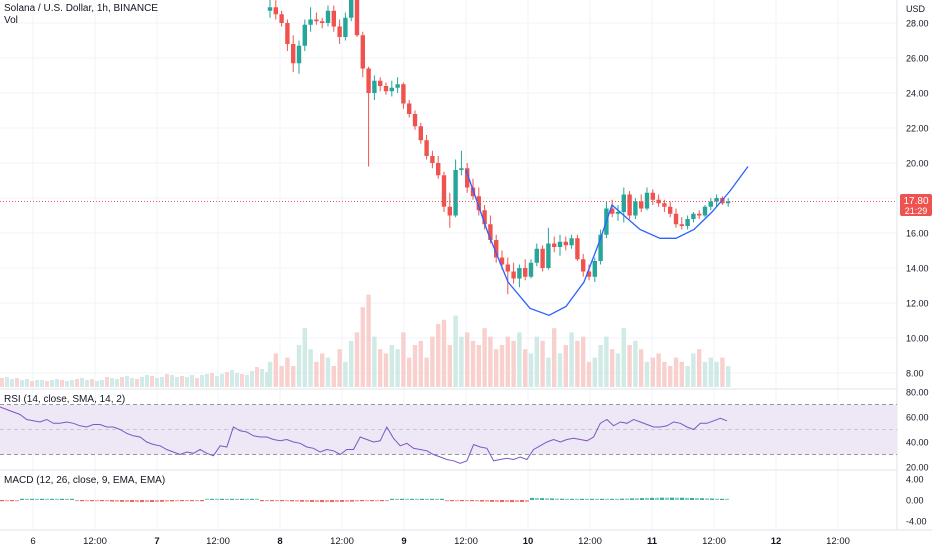 This screenshot has width=932, height=550. What do you see at coordinates (81, 8) in the screenshot?
I see `symbol-legend: Solana / U.S. Dollar, 1h, BINANCE` at bounding box center [81, 8].